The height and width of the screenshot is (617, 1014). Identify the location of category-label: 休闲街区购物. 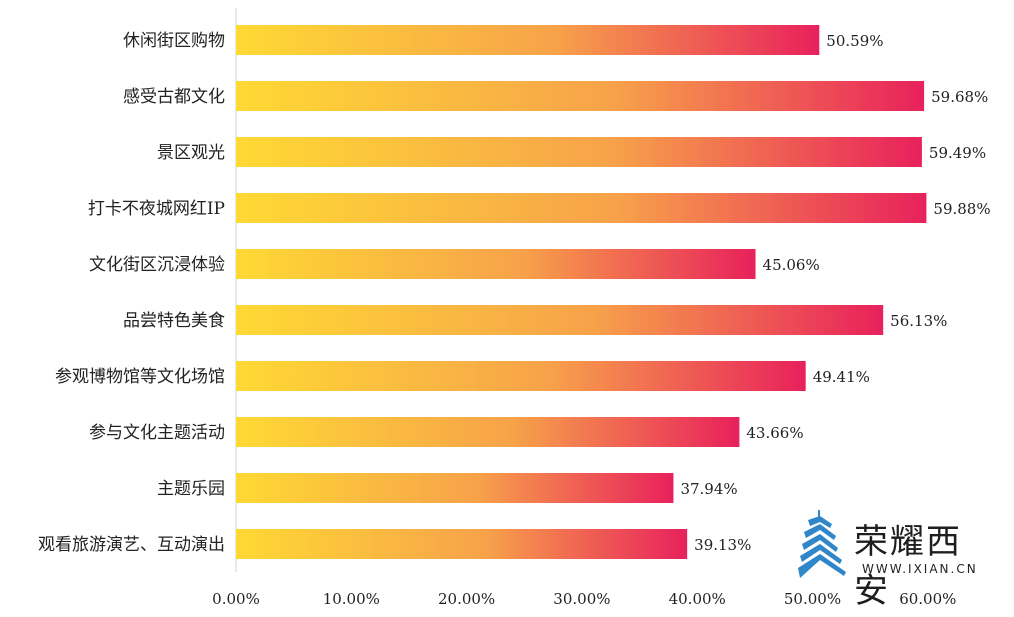
(174, 41).